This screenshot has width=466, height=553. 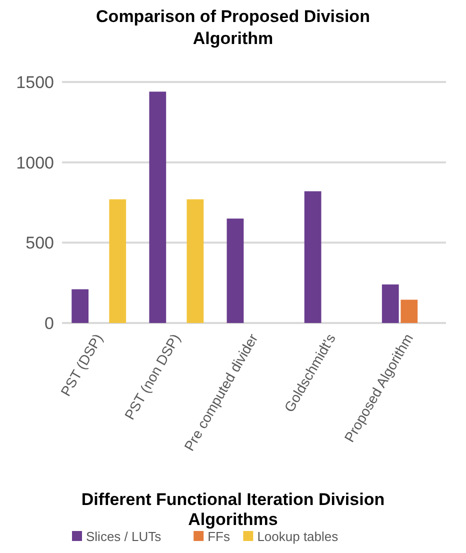 What do you see at coordinates (35, 82) in the screenshot?
I see `y-tick-label: 1500` at bounding box center [35, 82].